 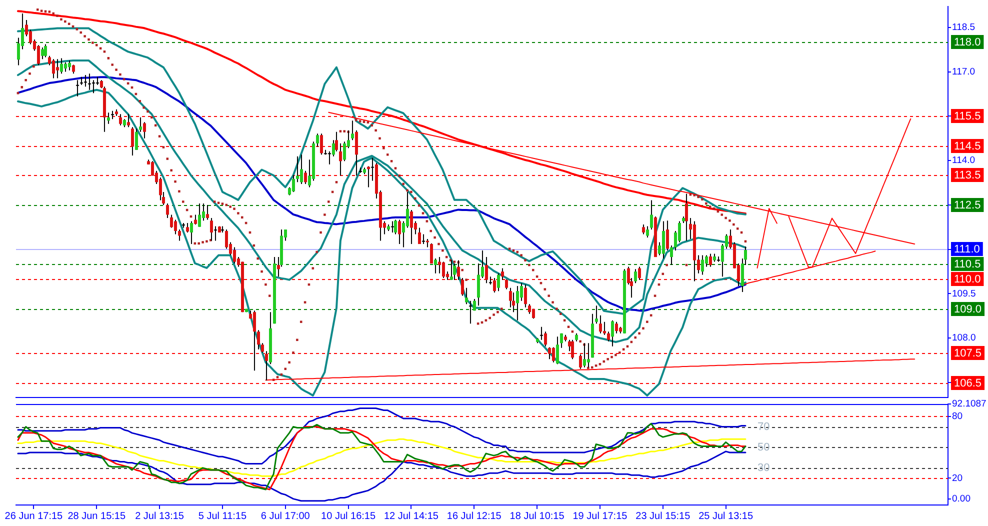 I want to click on x-tick-label: 16 Jul 12:15, so click(x=474, y=516).